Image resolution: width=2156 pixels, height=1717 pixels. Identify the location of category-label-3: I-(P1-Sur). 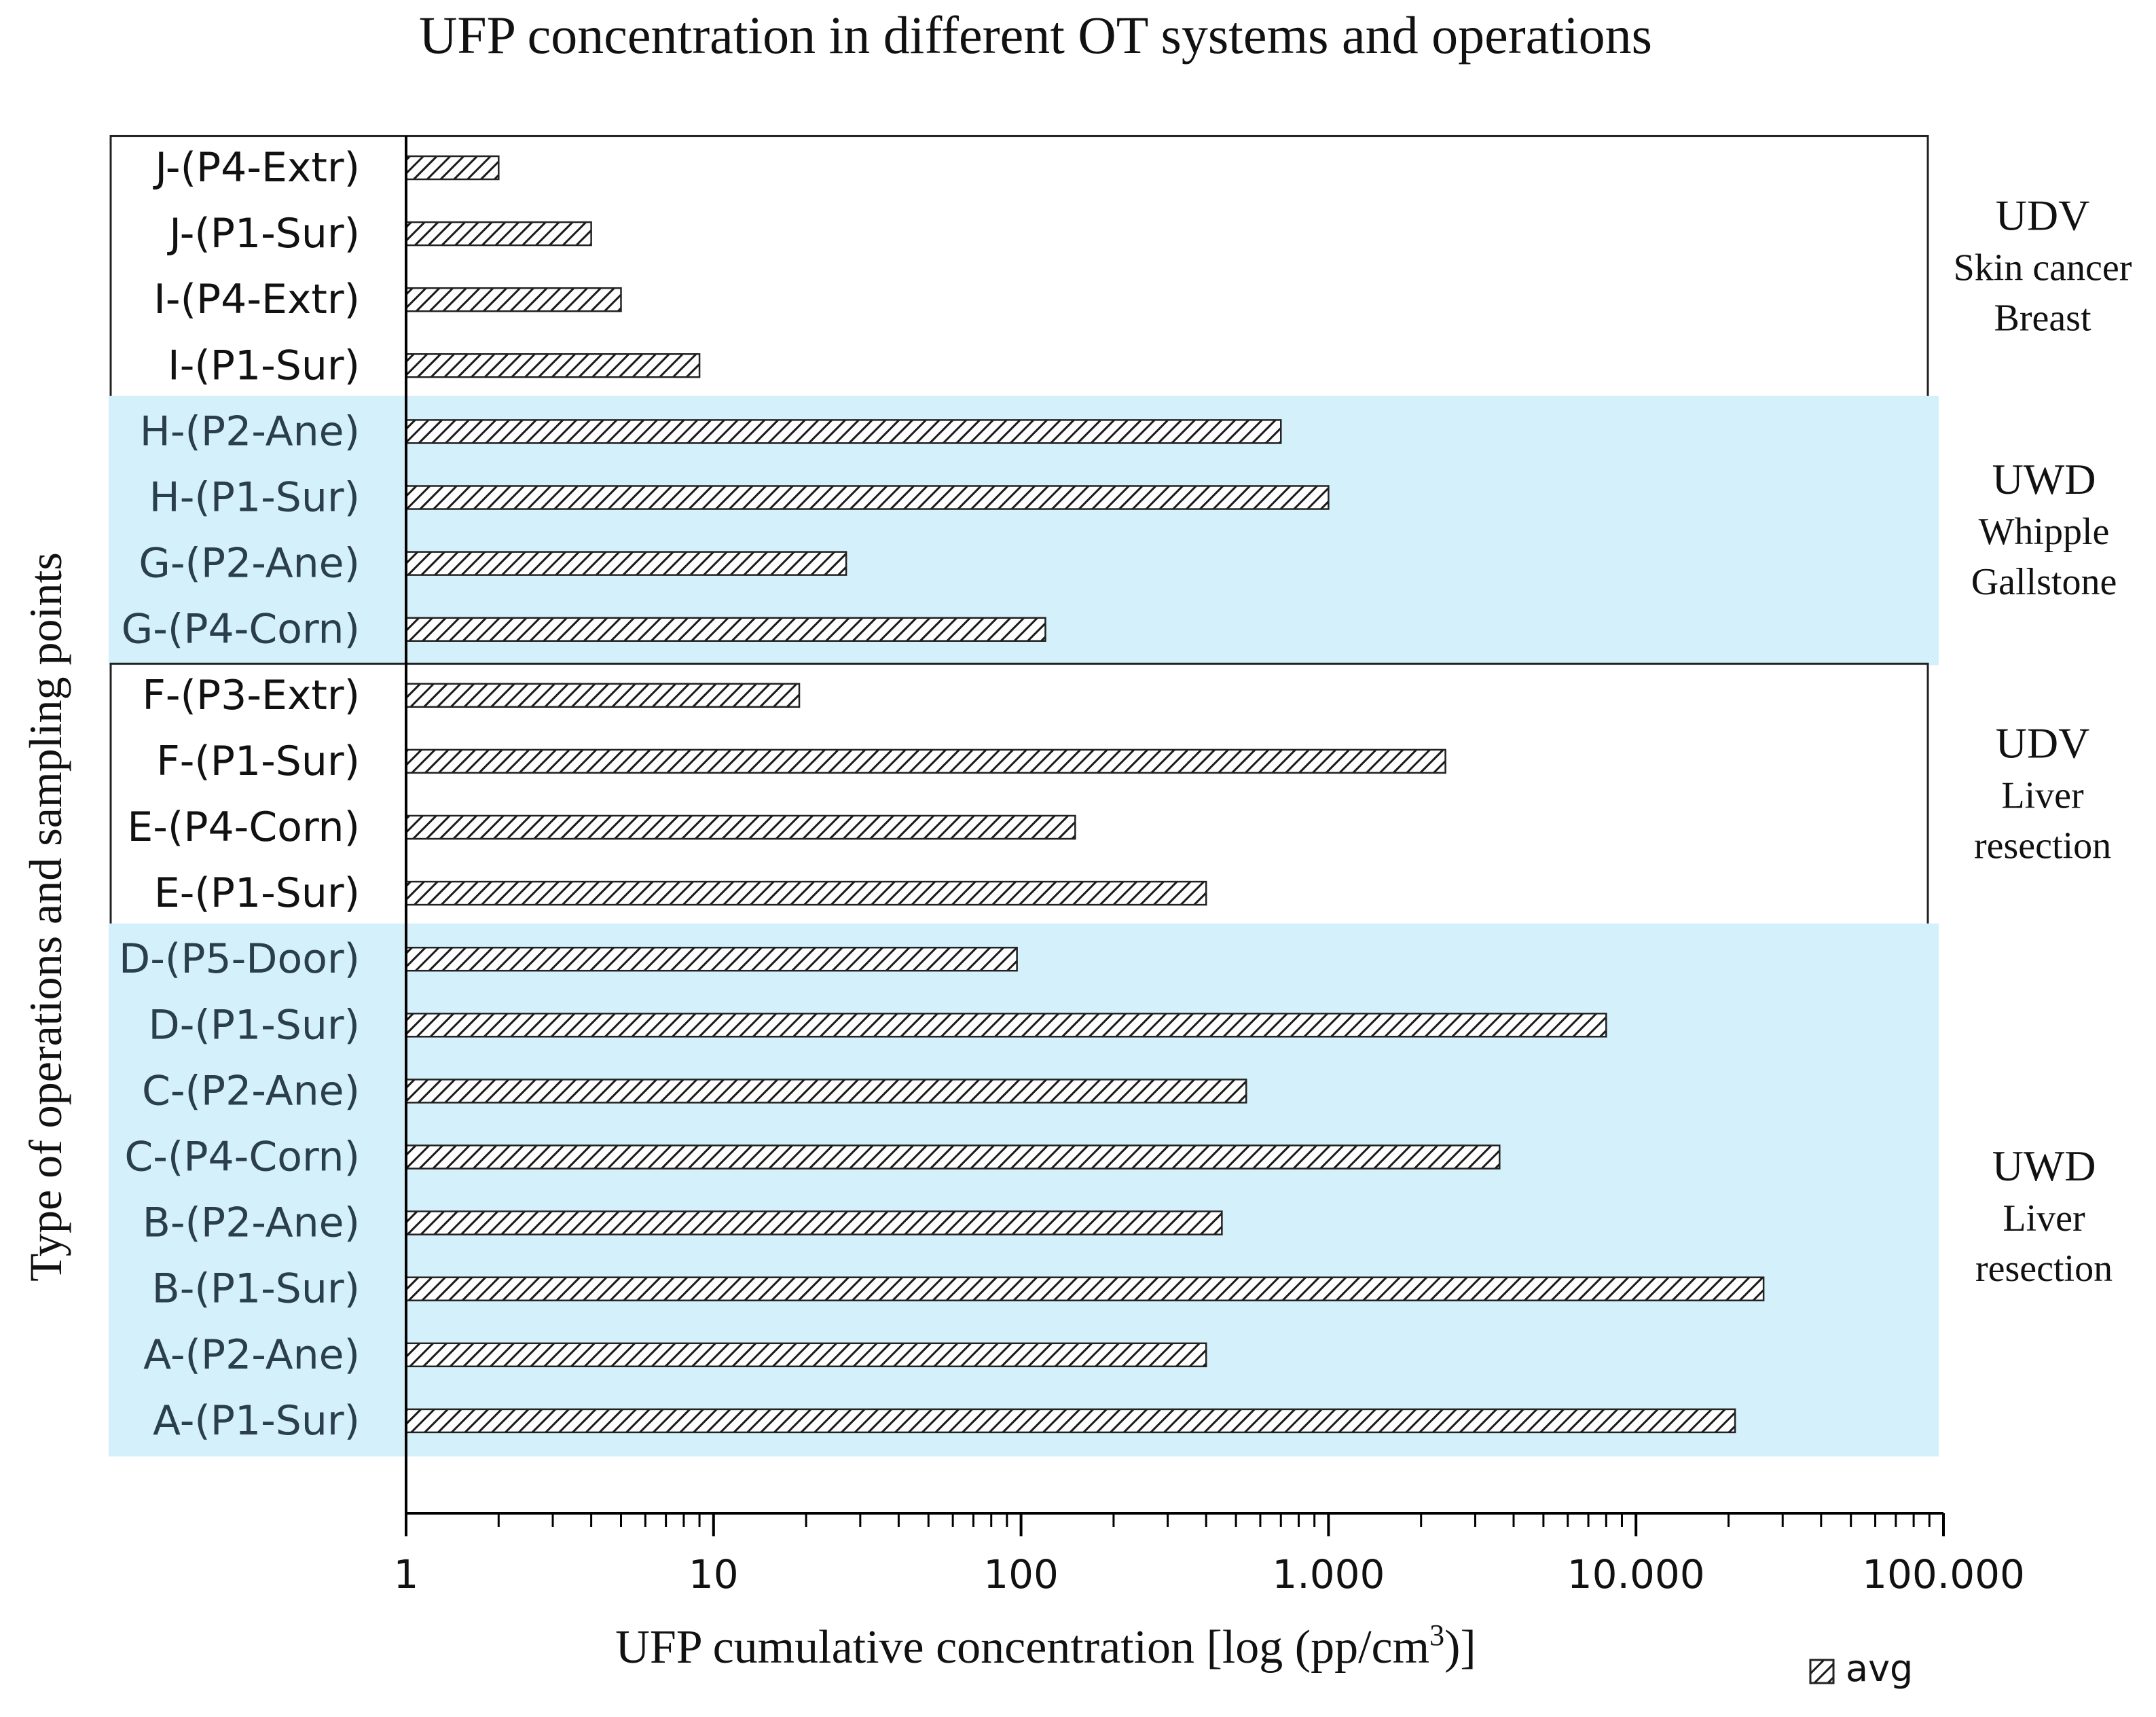
(264, 365).